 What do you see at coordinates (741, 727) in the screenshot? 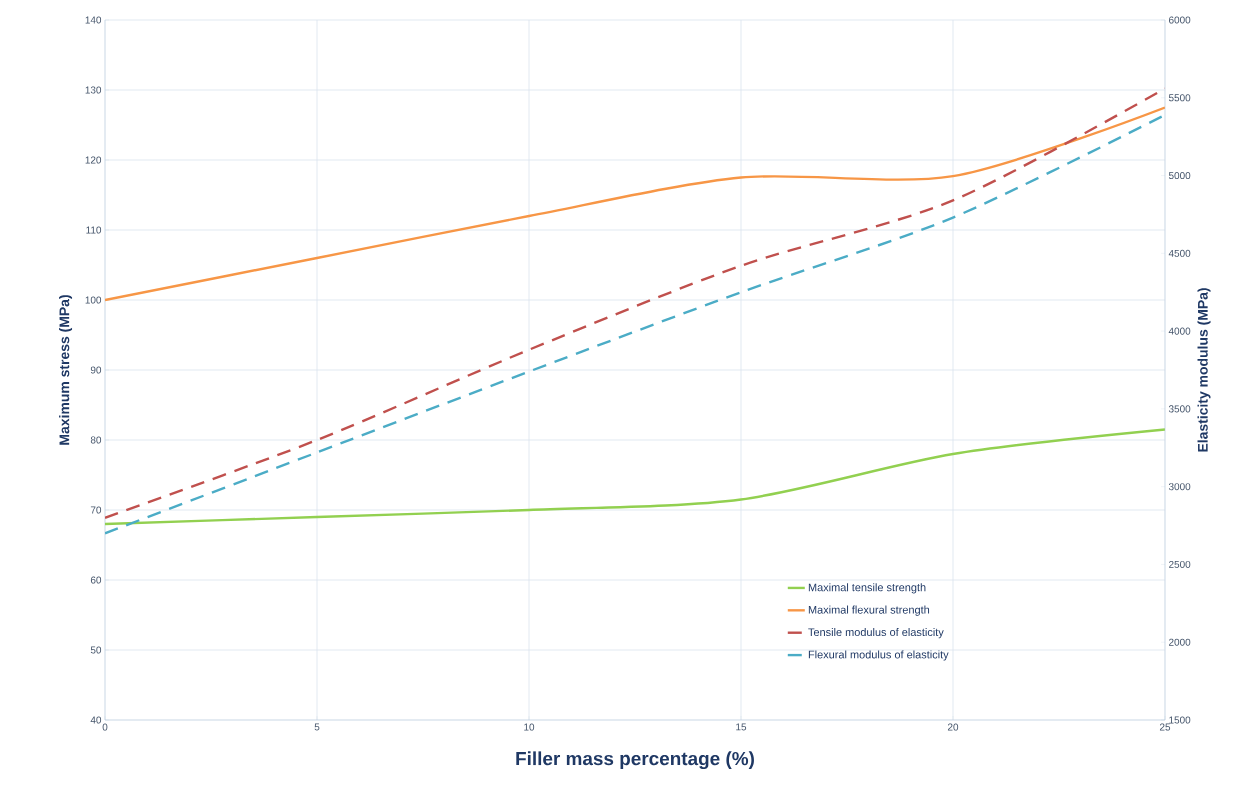
I see `x-tick-label: 15` at bounding box center [741, 727].